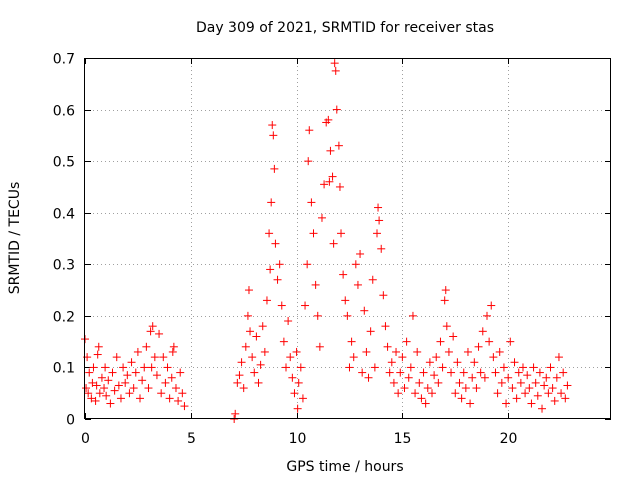  Describe the element at coordinates (64, 215) in the screenshot. I see `y-tick-label: 0.4` at that location.